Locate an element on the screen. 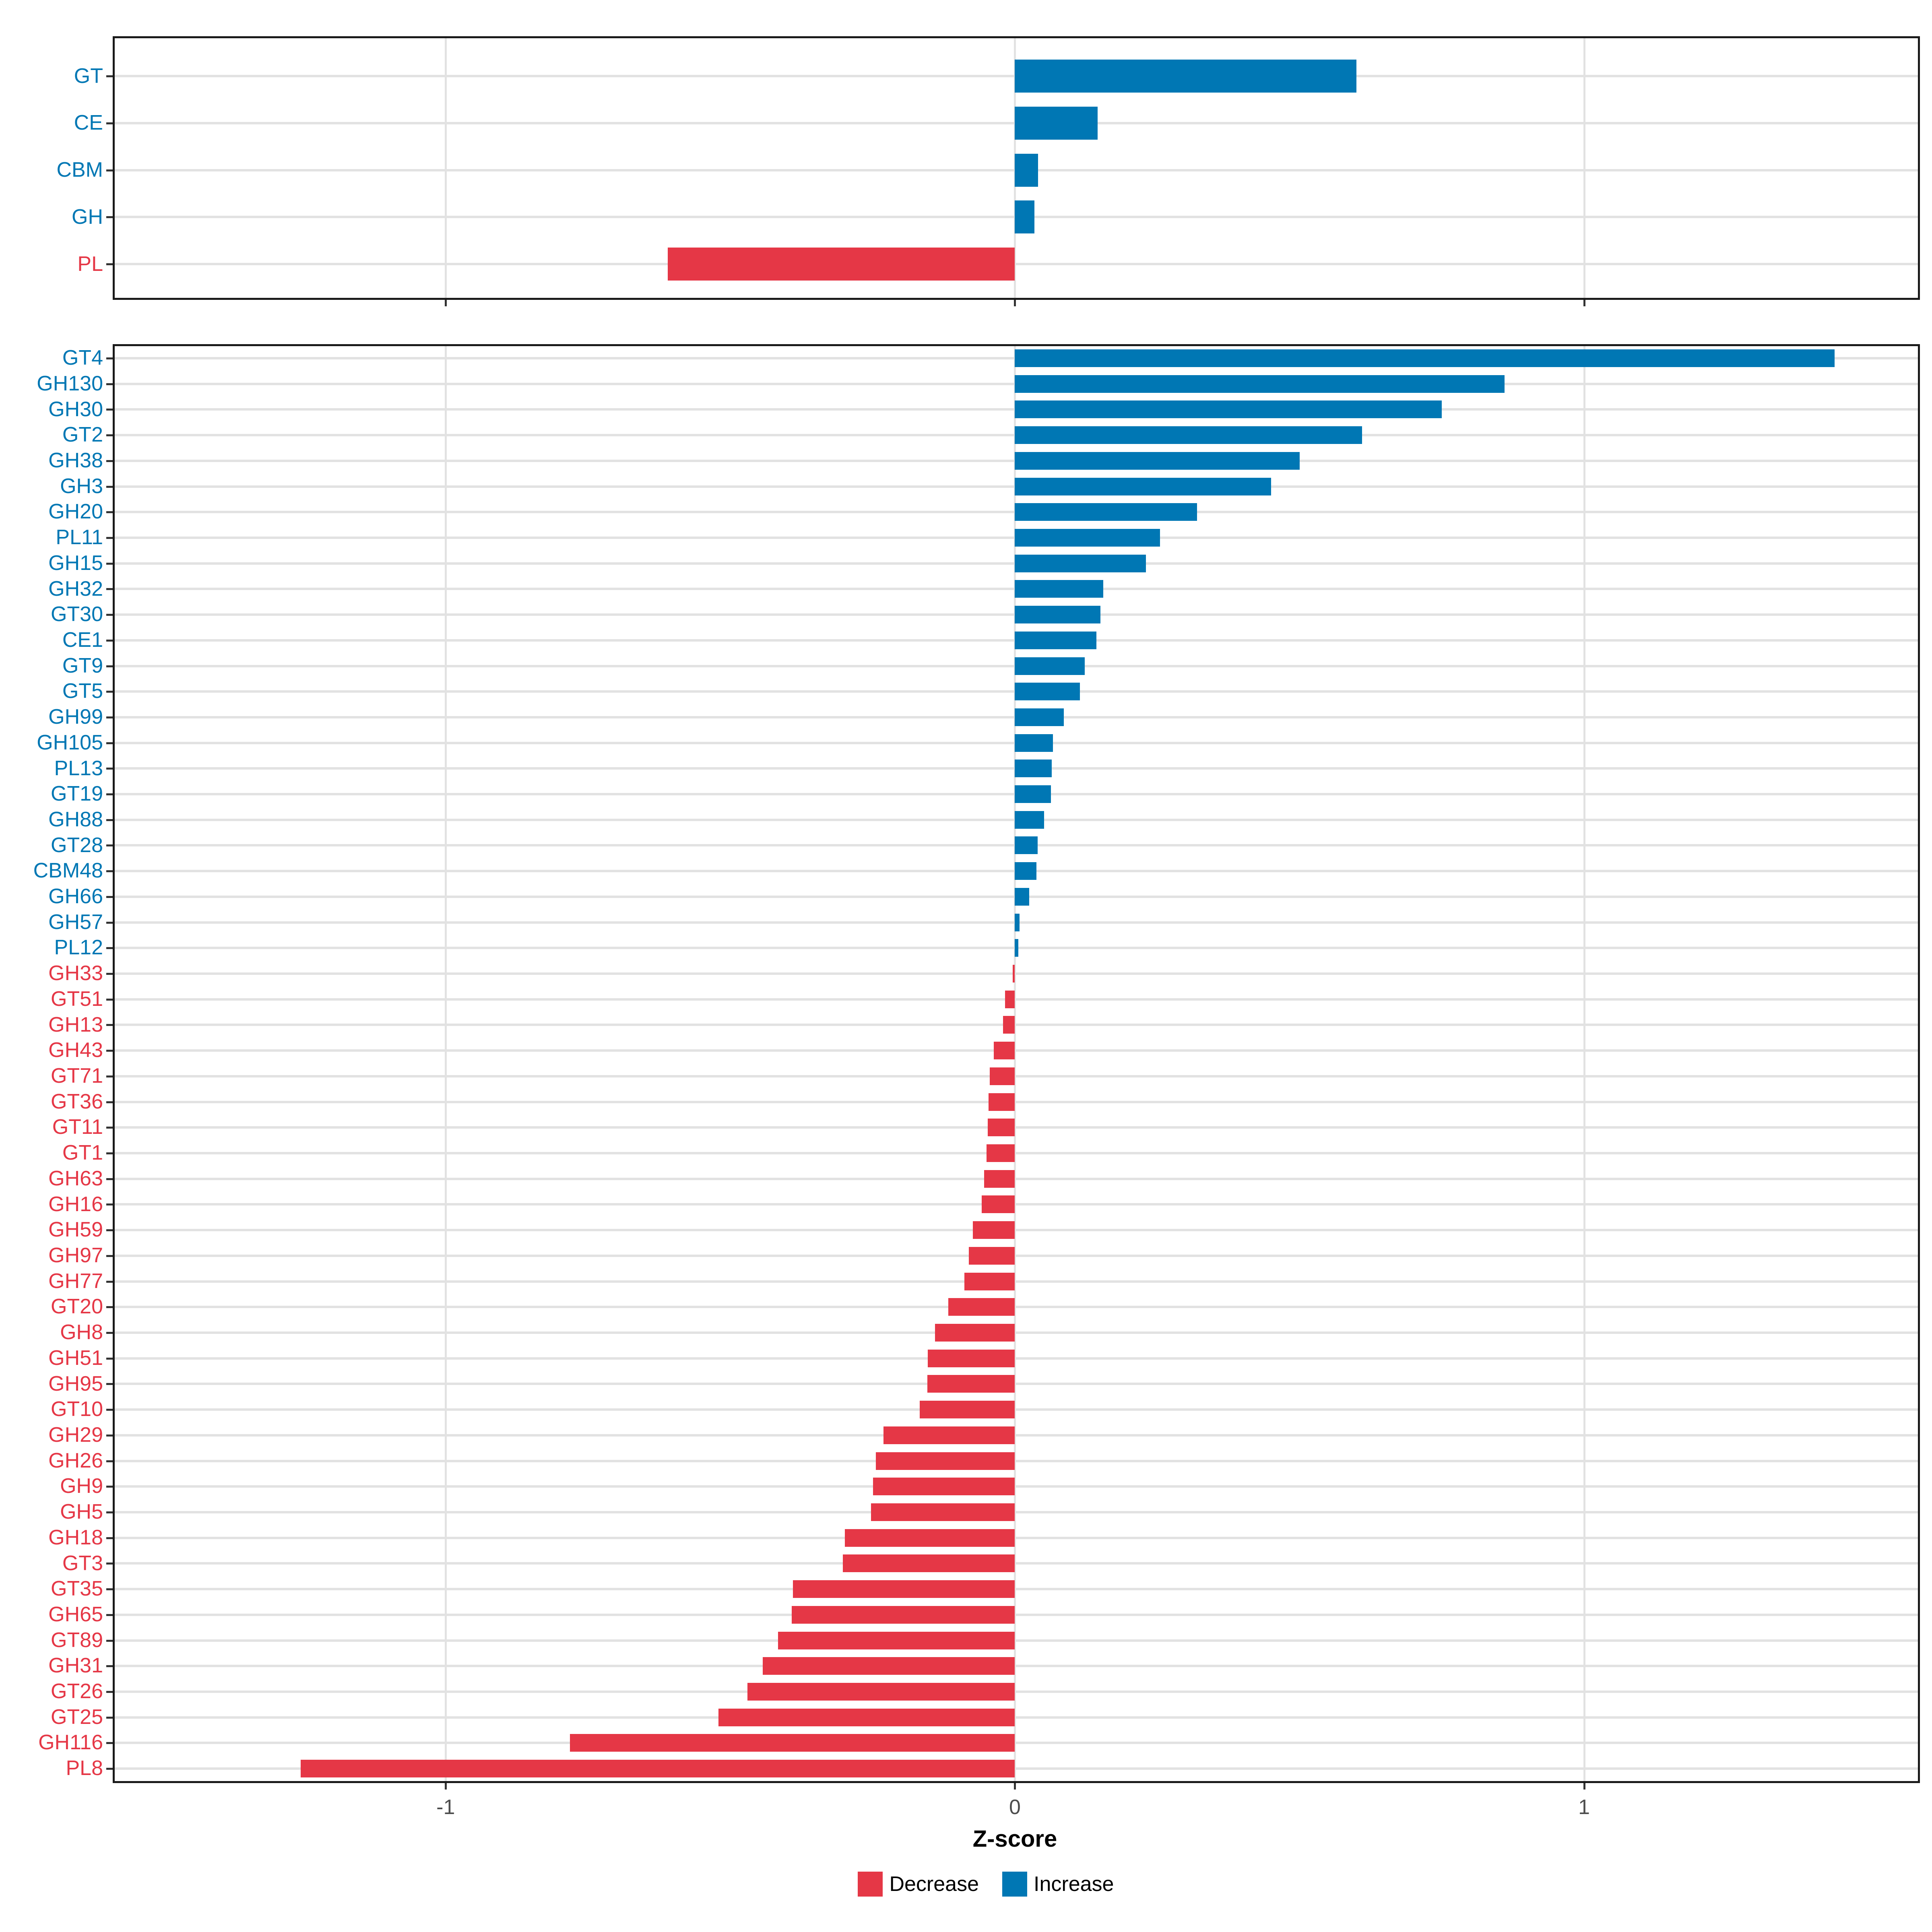  y-tick-gh3 is located at coordinates (109, 486).